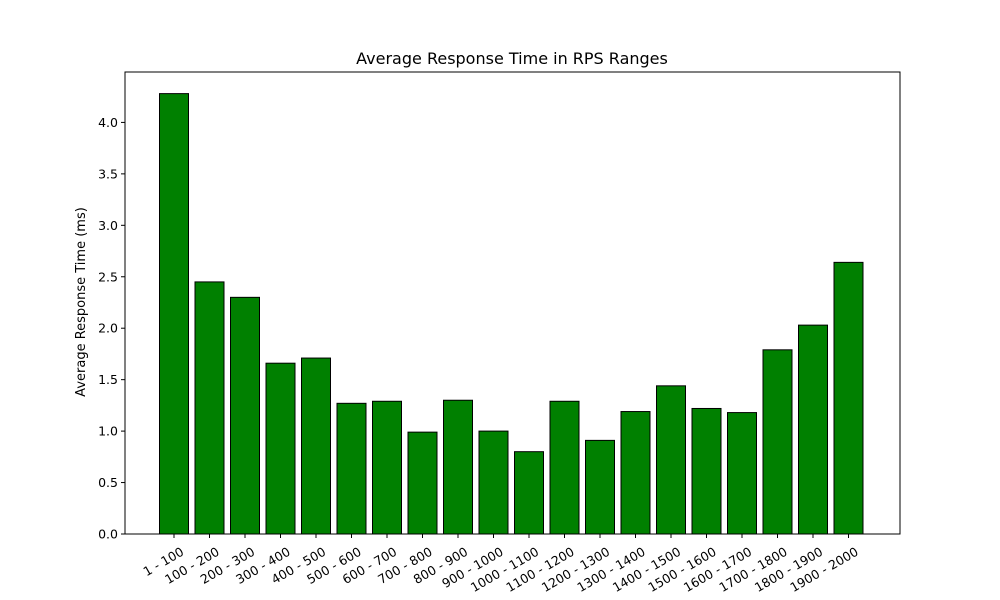 The image size is (1000, 600). I want to click on y-tick-label: 2.5, so click(108, 276).